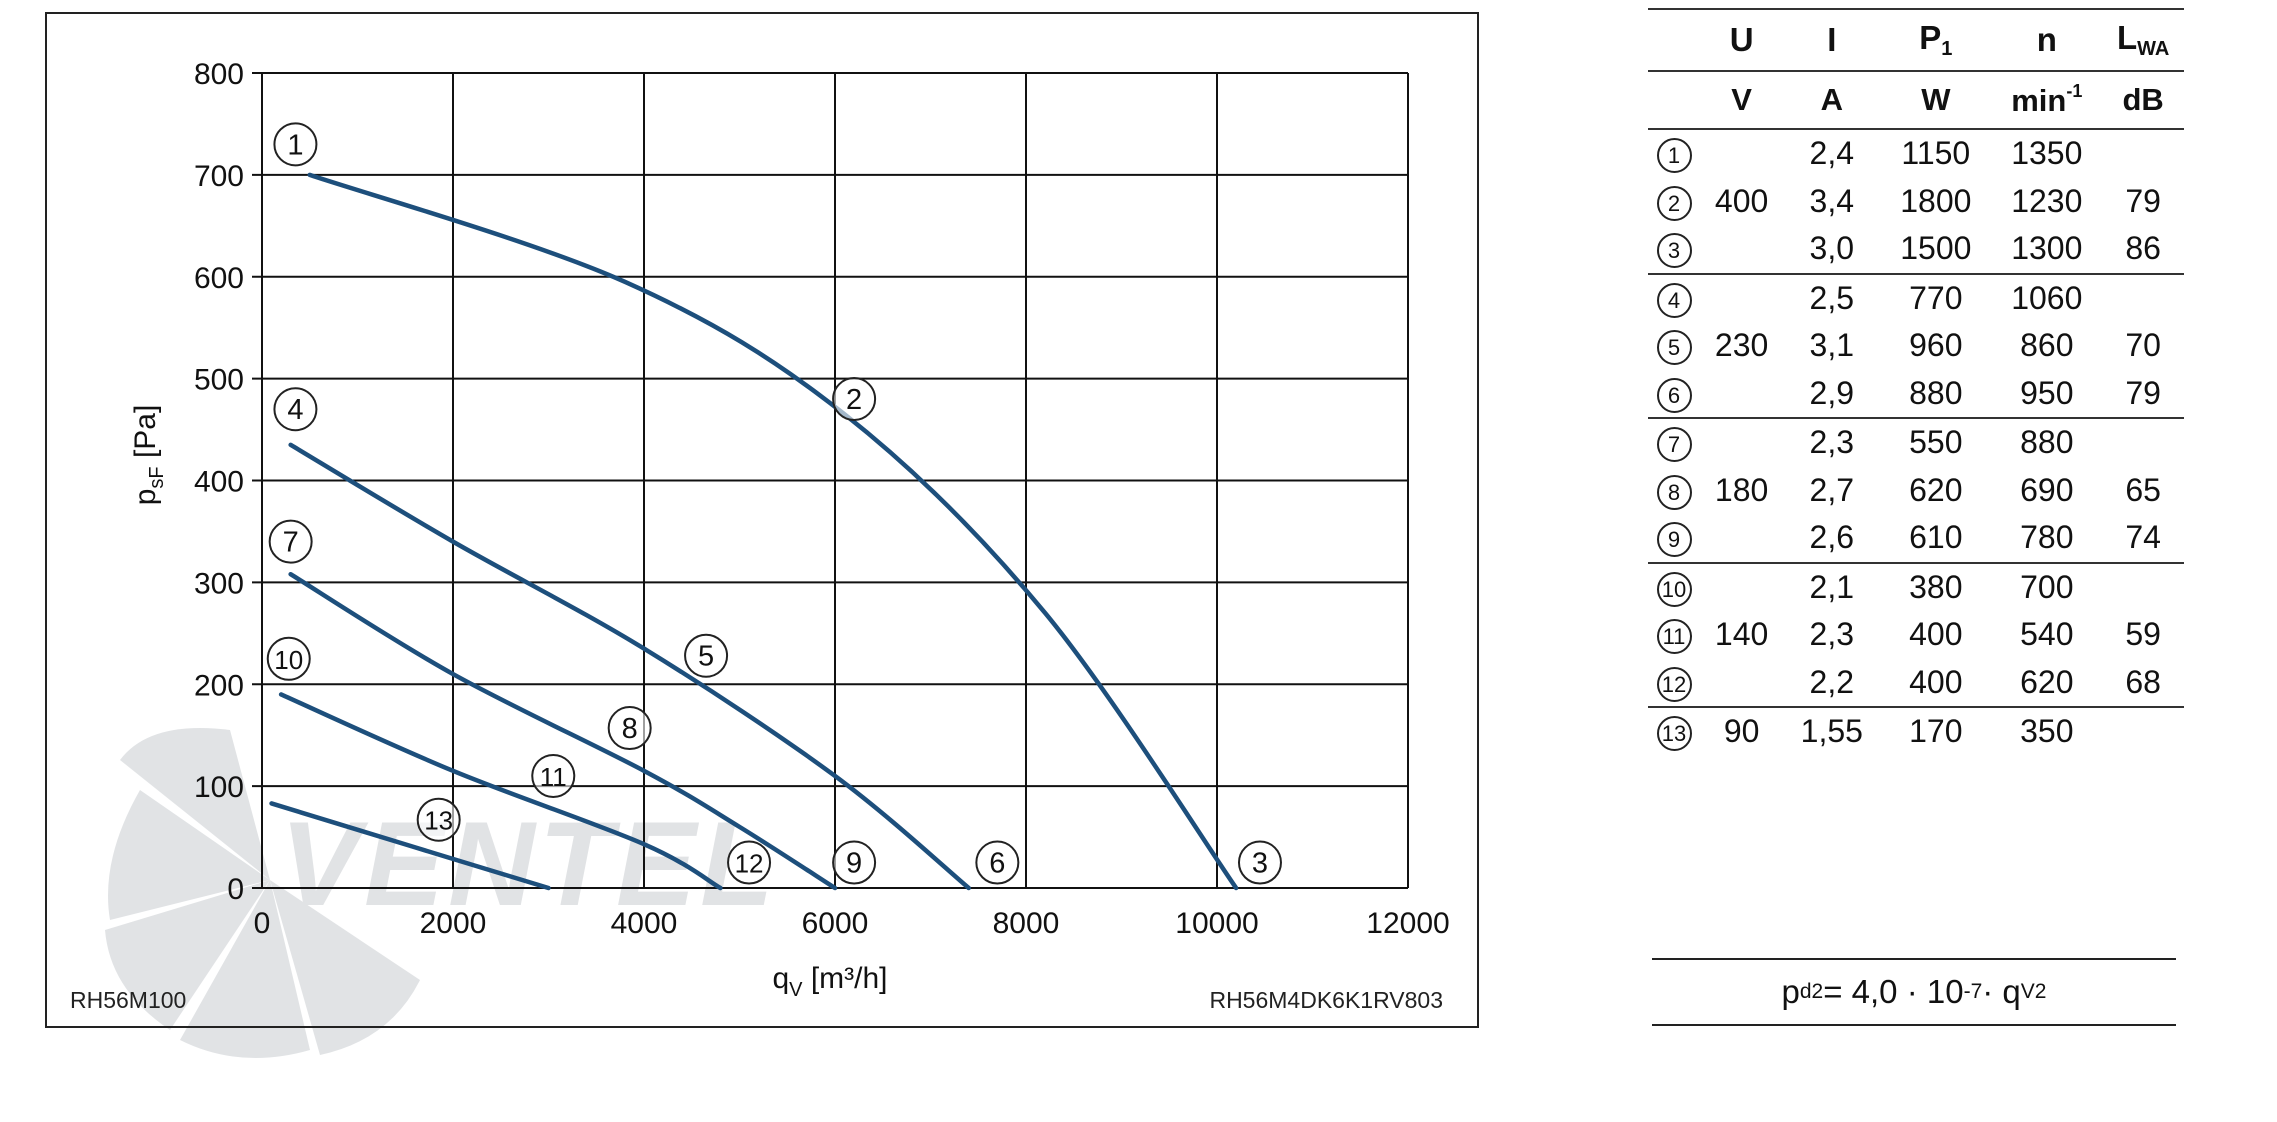 The width and height of the screenshot is (2277, 1122). Describe the element at coordinates (2047, 442) in the screenshot. I see `cell-speed: 880` at that location.